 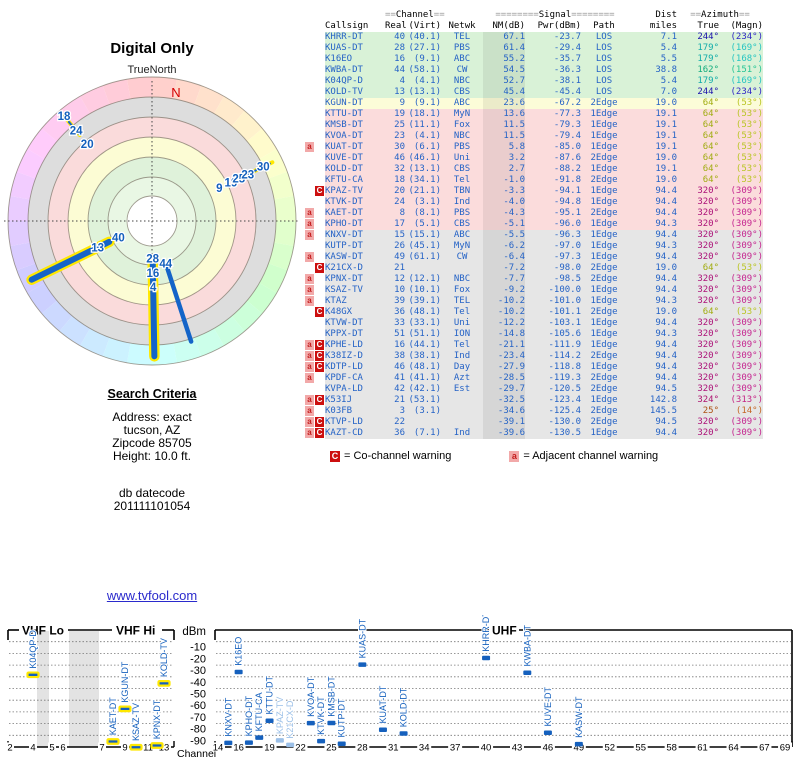 I want to click on dbm-tick-label: -80, so click(x=198, y=730).